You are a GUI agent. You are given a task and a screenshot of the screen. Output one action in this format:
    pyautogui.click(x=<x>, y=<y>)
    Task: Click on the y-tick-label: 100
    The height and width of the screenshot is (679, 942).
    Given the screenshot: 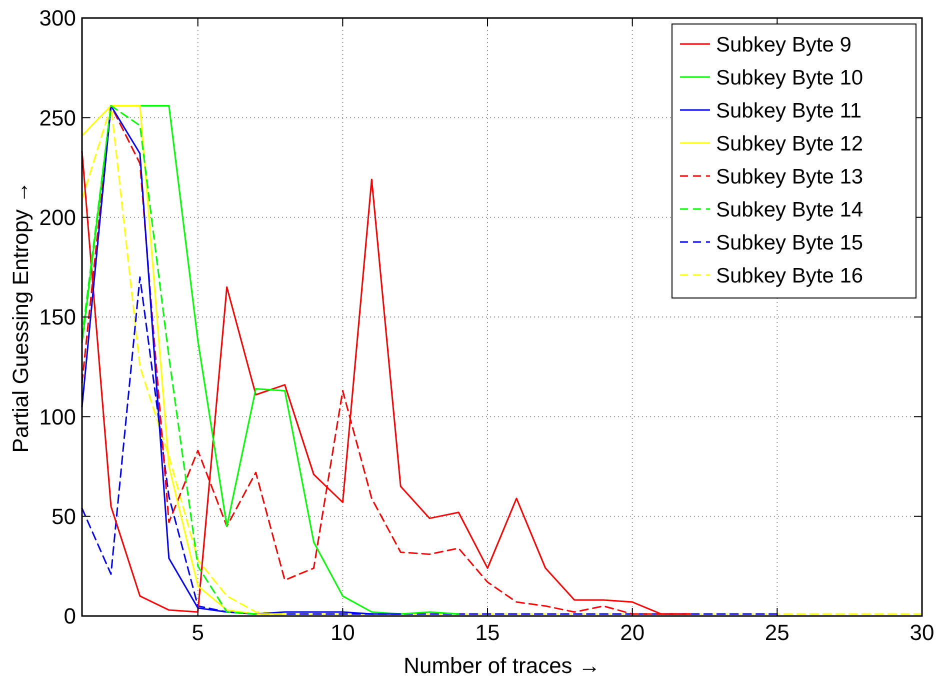 What is the action you would take?
    pyautogui.click(x=57, y=417)
    